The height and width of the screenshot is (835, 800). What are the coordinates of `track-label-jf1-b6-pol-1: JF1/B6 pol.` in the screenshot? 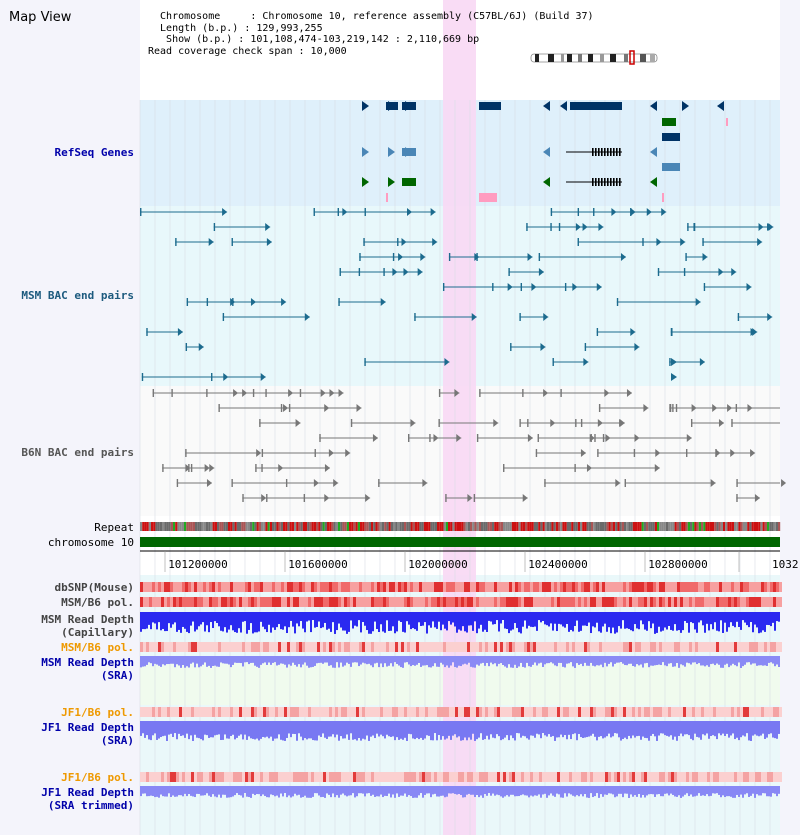 It's located at (97, 712).